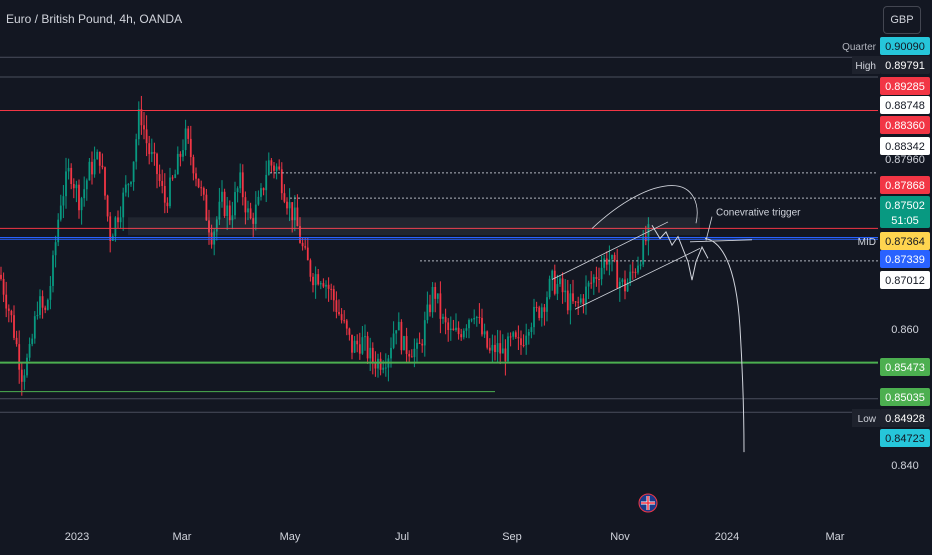  Describe the element at coordinates (905, 147) in the screenshot. I see `price-label: 0.88342` at that location.